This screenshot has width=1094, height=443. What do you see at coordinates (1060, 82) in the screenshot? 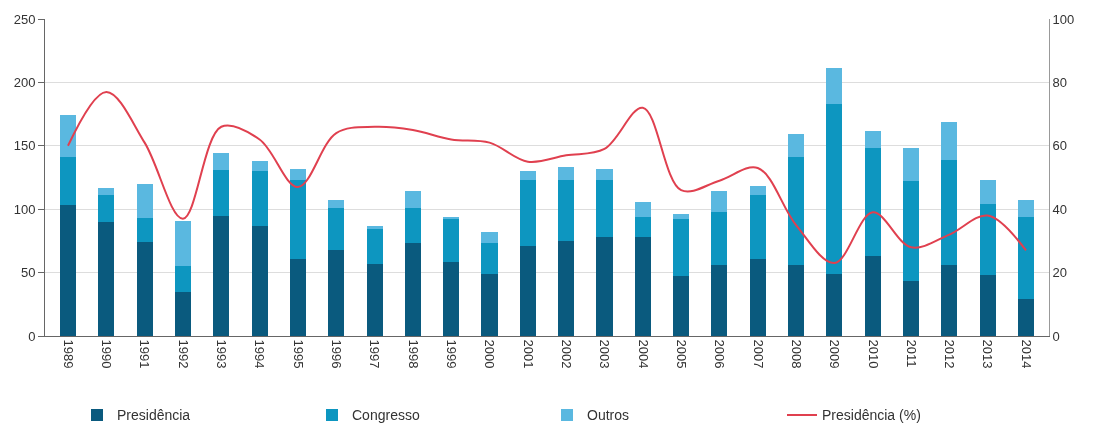
I see `y2-tick-label: 80` at bounding box center [1060, 82].